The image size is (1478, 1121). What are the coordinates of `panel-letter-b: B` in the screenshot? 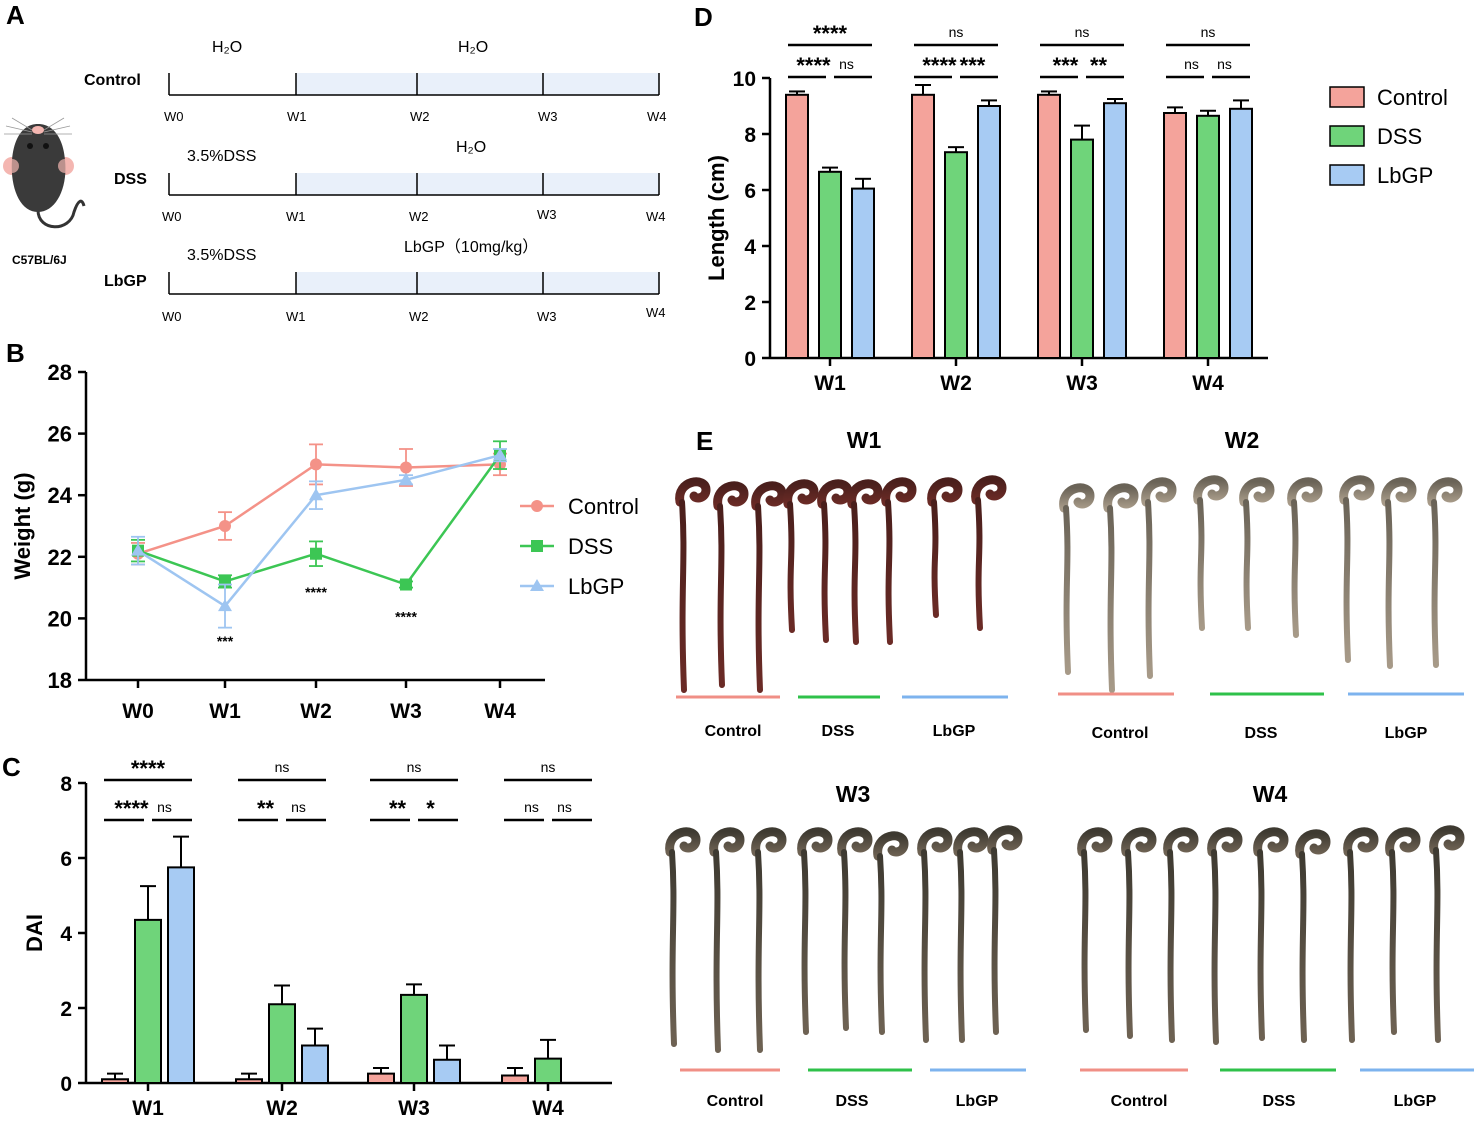 It's located at (15, 353).